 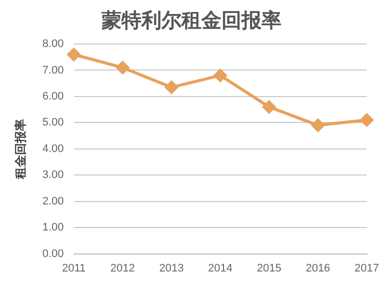 I want to click on x-tick-label: 2017, so click(x=367, y=268).